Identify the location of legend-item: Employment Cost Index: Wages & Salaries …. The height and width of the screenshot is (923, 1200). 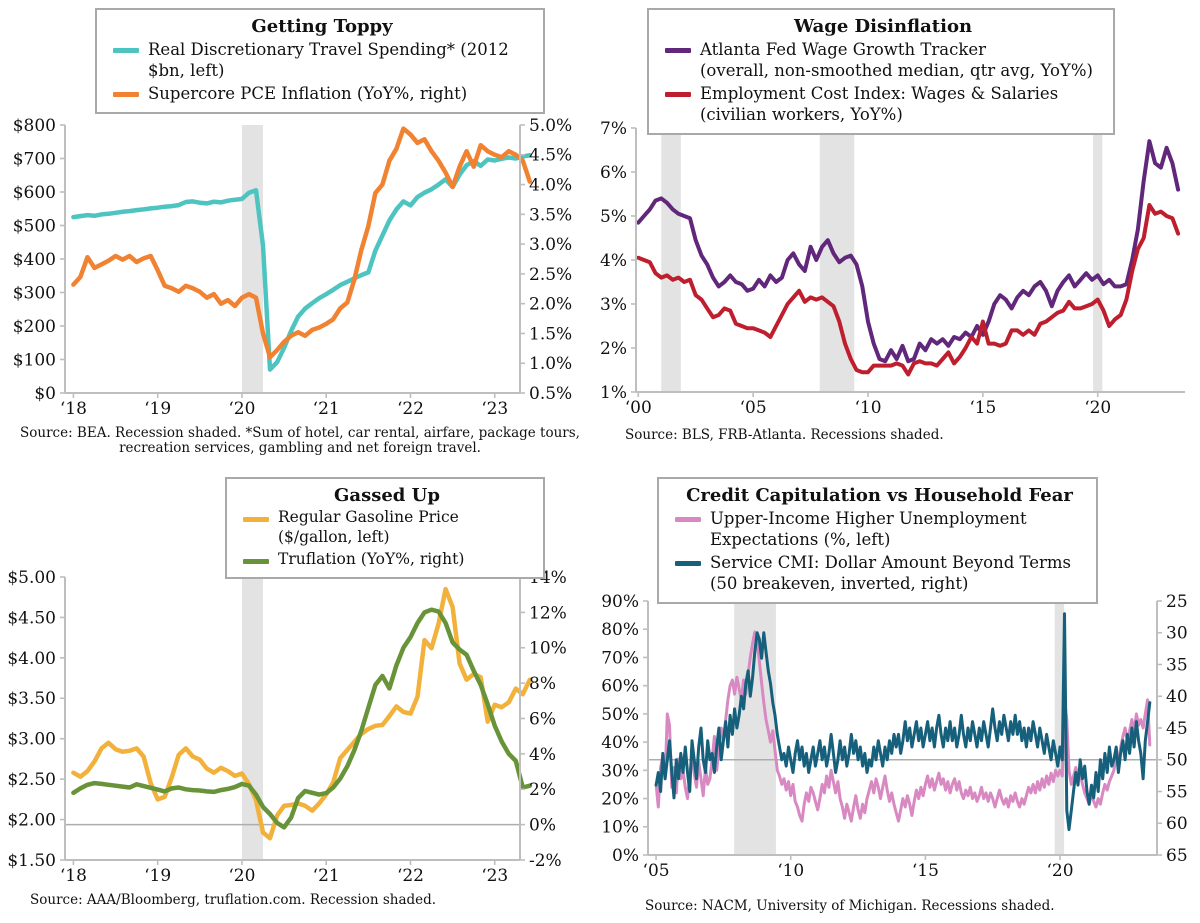
(883, 104).